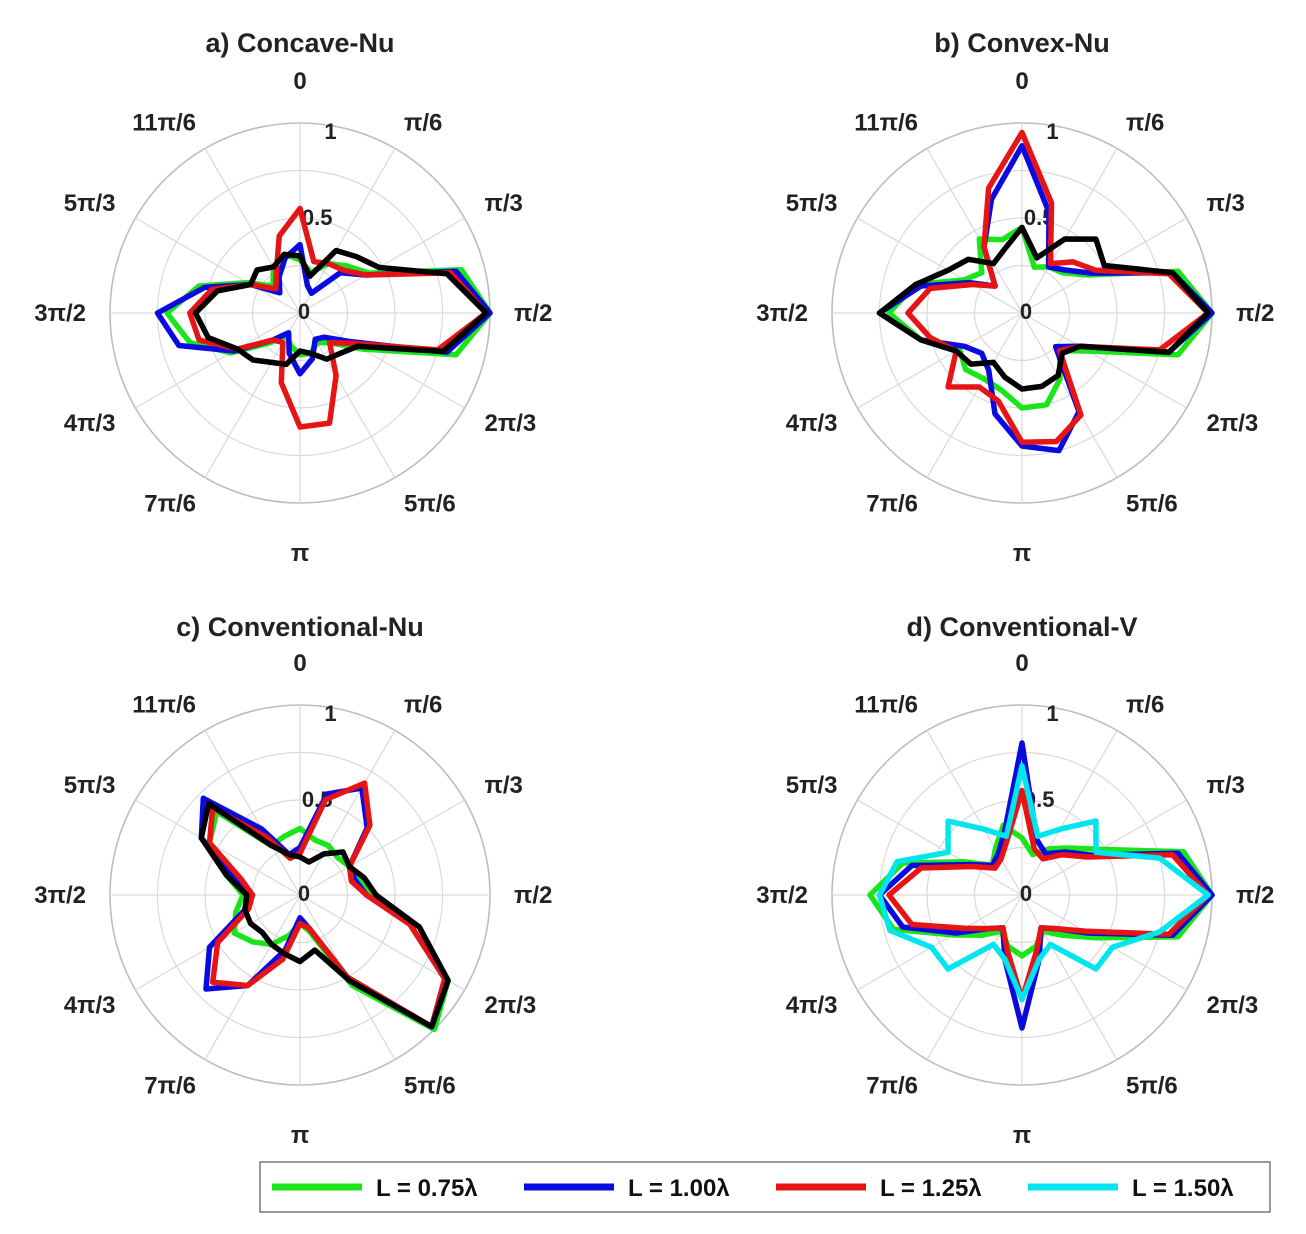 The width and height of the screenshot is (1306, 1234). What do you see at coordinates (1022, 43) in the screenshot?
I see `panel-title: b) Convex-Nu` at bounding box center [1022, 43].